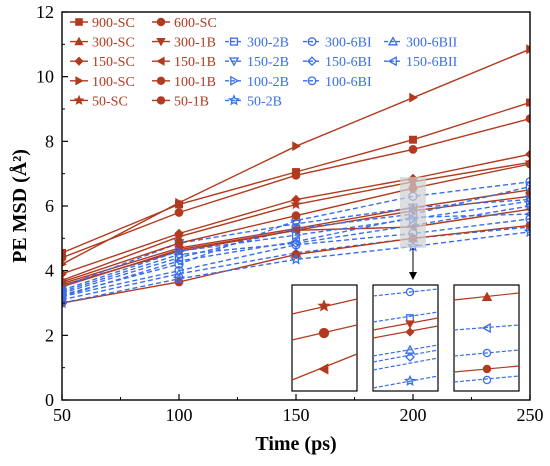  I want to click on legend-marker-900-SC, so click(79, 22).